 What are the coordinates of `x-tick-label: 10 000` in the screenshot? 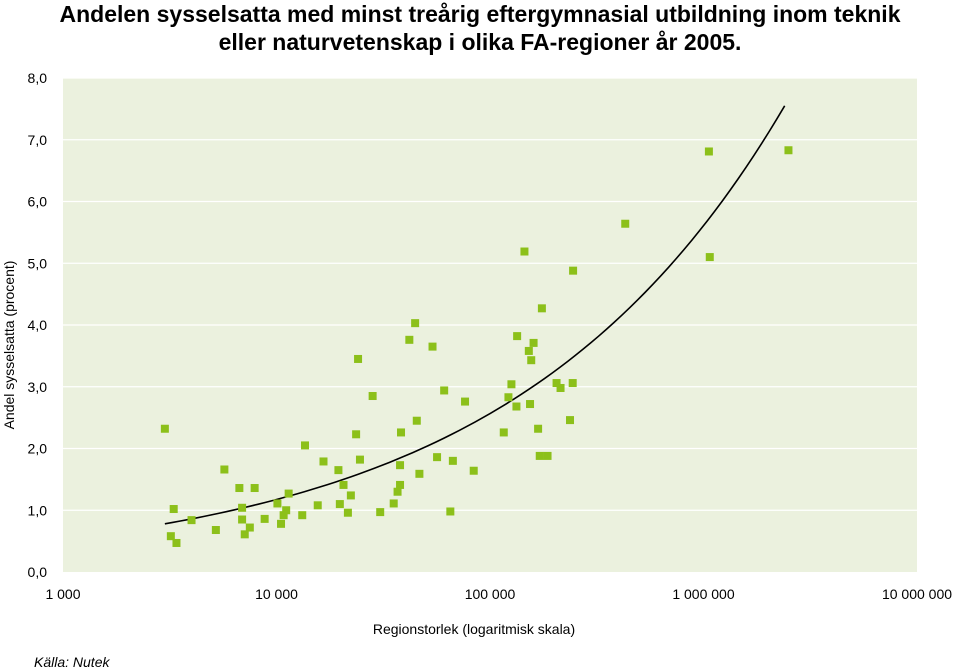 It's located at (276, 594).